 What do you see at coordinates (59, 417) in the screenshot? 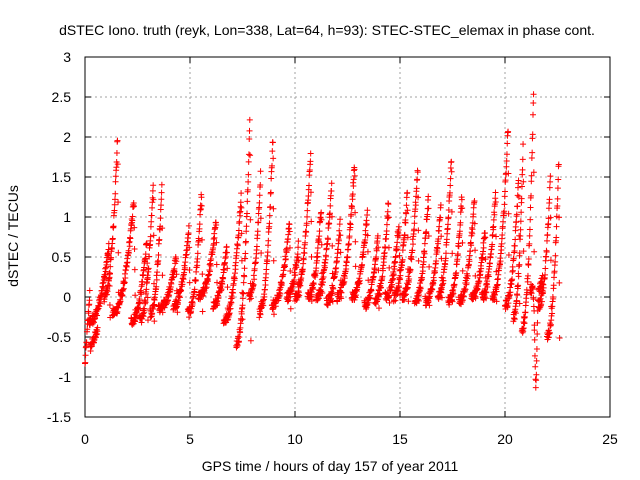
I see `y-tick-label: -1.5` at bounding box center [59, 417].